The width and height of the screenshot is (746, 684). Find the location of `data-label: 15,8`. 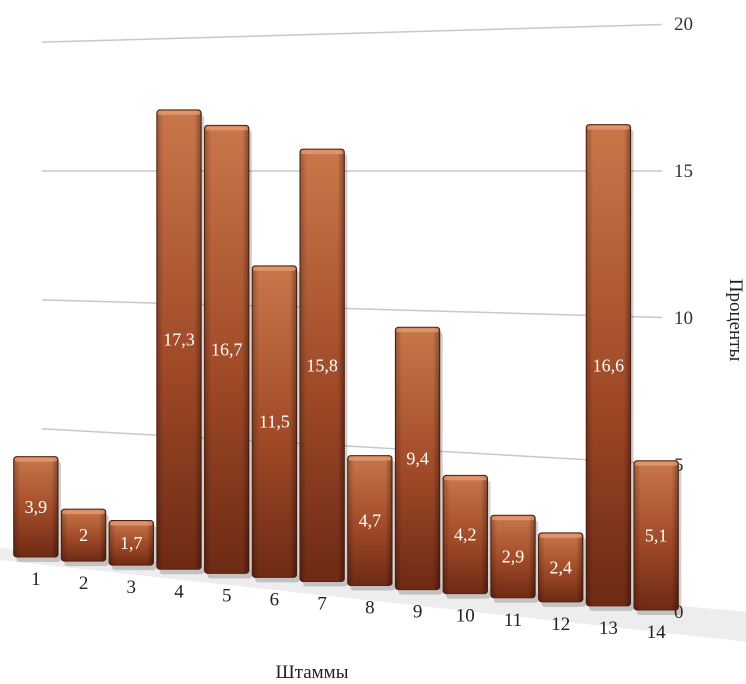

data-label: 15,8 is located at coordinates (322, 365).